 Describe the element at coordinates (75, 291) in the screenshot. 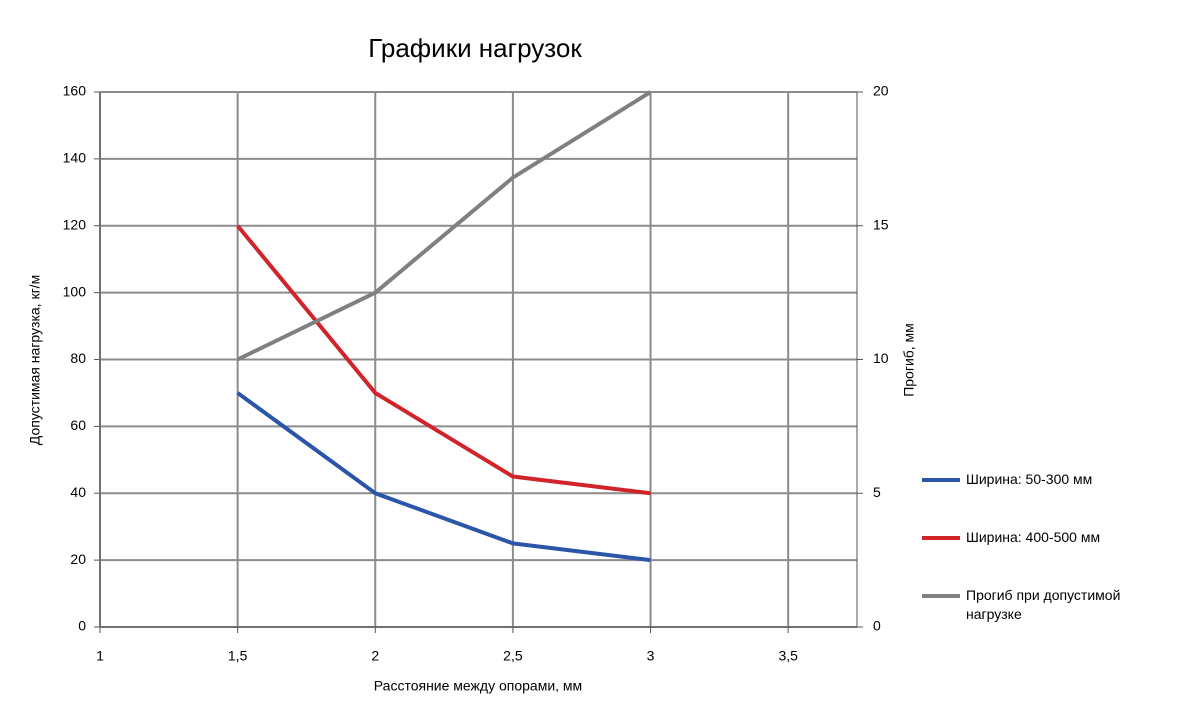

I see `y-tick-label: 100` at that location.